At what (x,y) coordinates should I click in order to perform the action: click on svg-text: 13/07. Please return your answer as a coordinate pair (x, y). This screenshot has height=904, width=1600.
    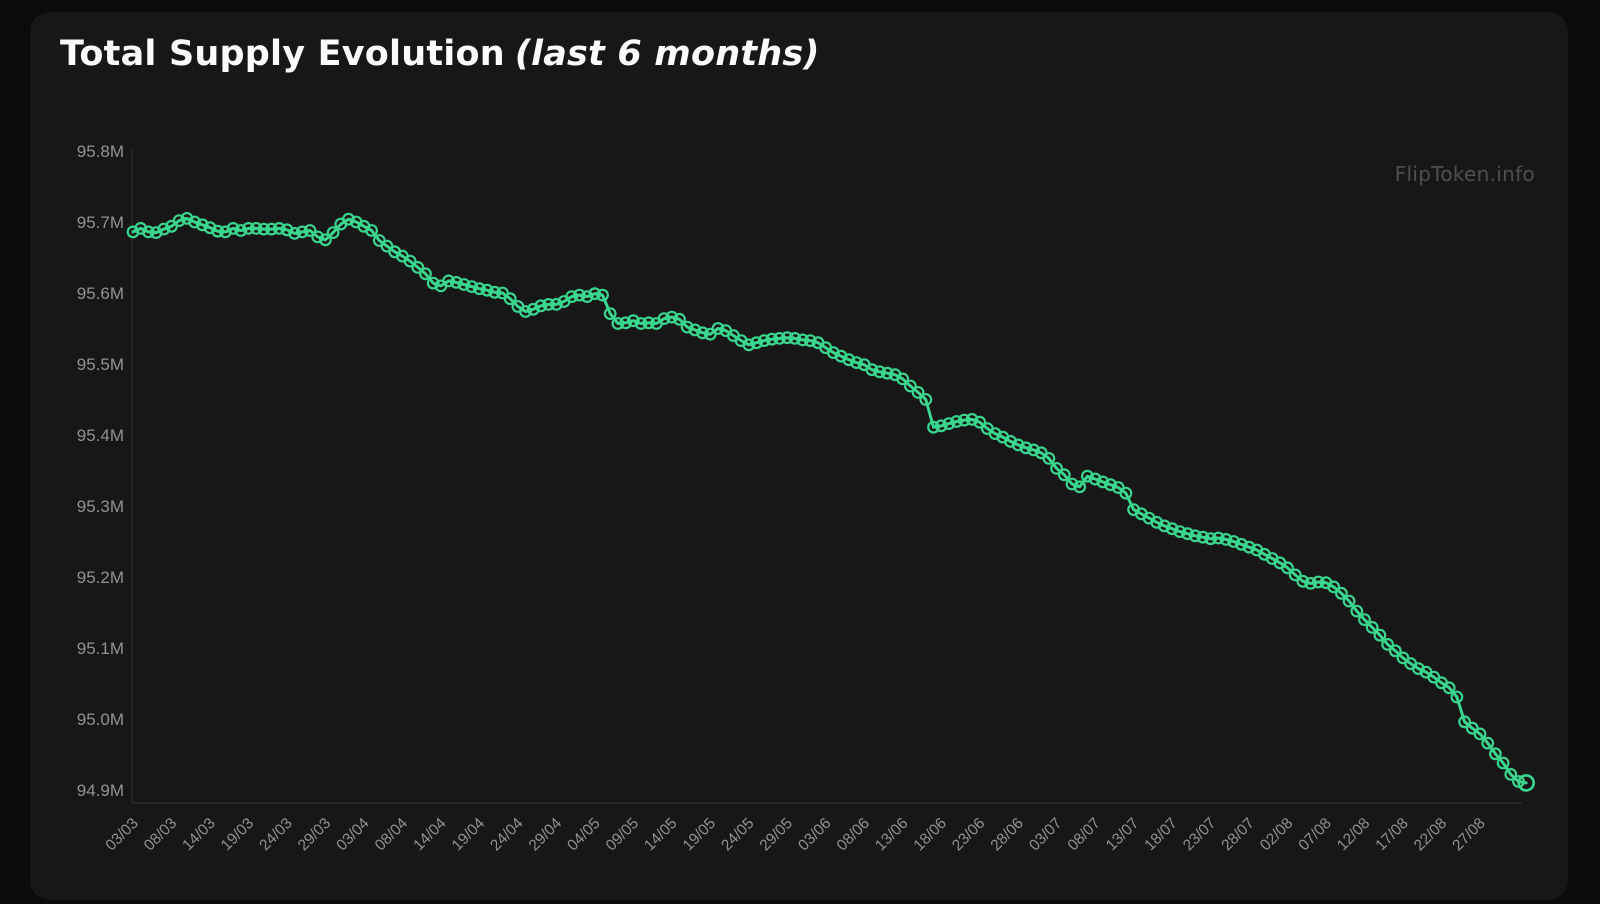
    Looking at the image, I should click on (1122, 834).